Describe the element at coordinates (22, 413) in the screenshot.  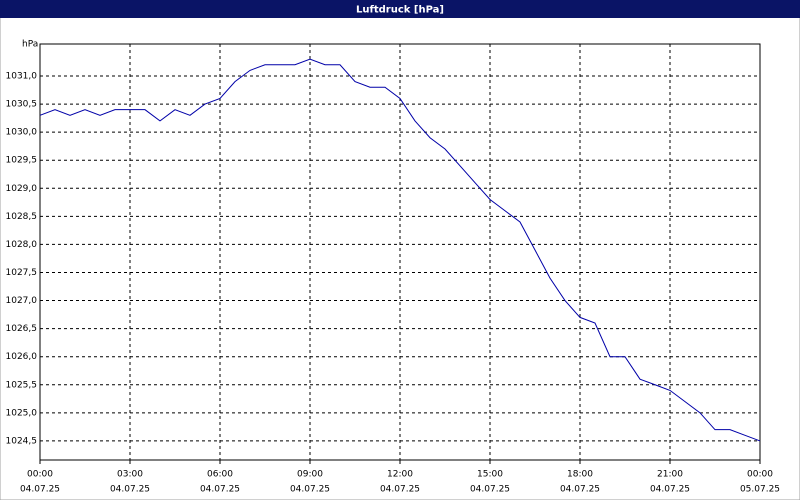
I see `y-tick-label: 1025,0` at that location.